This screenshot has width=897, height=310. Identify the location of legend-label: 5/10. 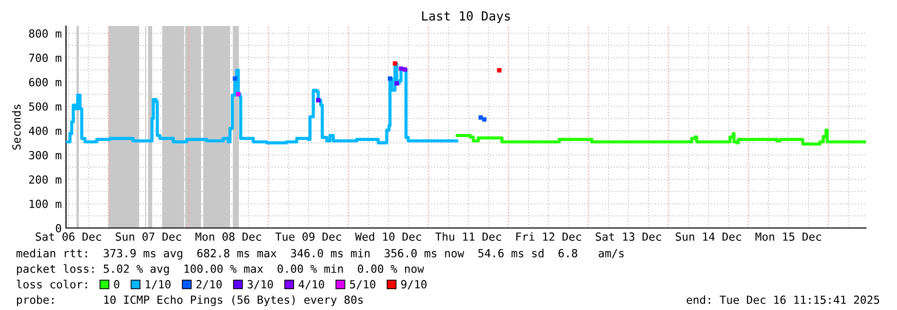
(363, 285).